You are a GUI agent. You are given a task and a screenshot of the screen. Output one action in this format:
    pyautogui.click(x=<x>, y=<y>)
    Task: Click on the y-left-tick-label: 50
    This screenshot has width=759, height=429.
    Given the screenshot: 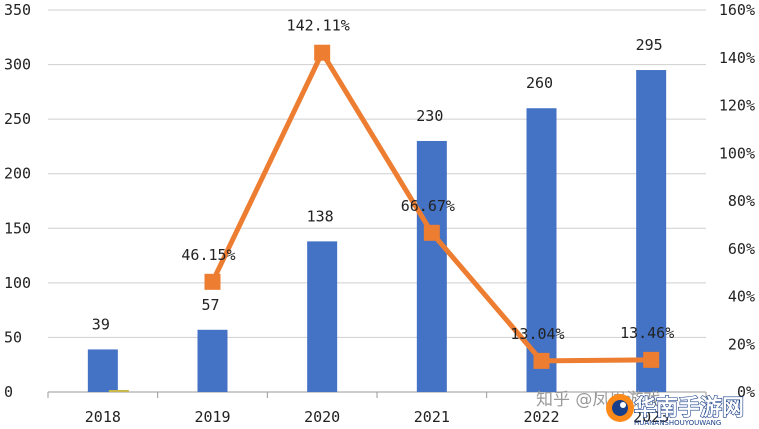 What is the action you would take?
    pyautogui.click(x=13, y=337)
    